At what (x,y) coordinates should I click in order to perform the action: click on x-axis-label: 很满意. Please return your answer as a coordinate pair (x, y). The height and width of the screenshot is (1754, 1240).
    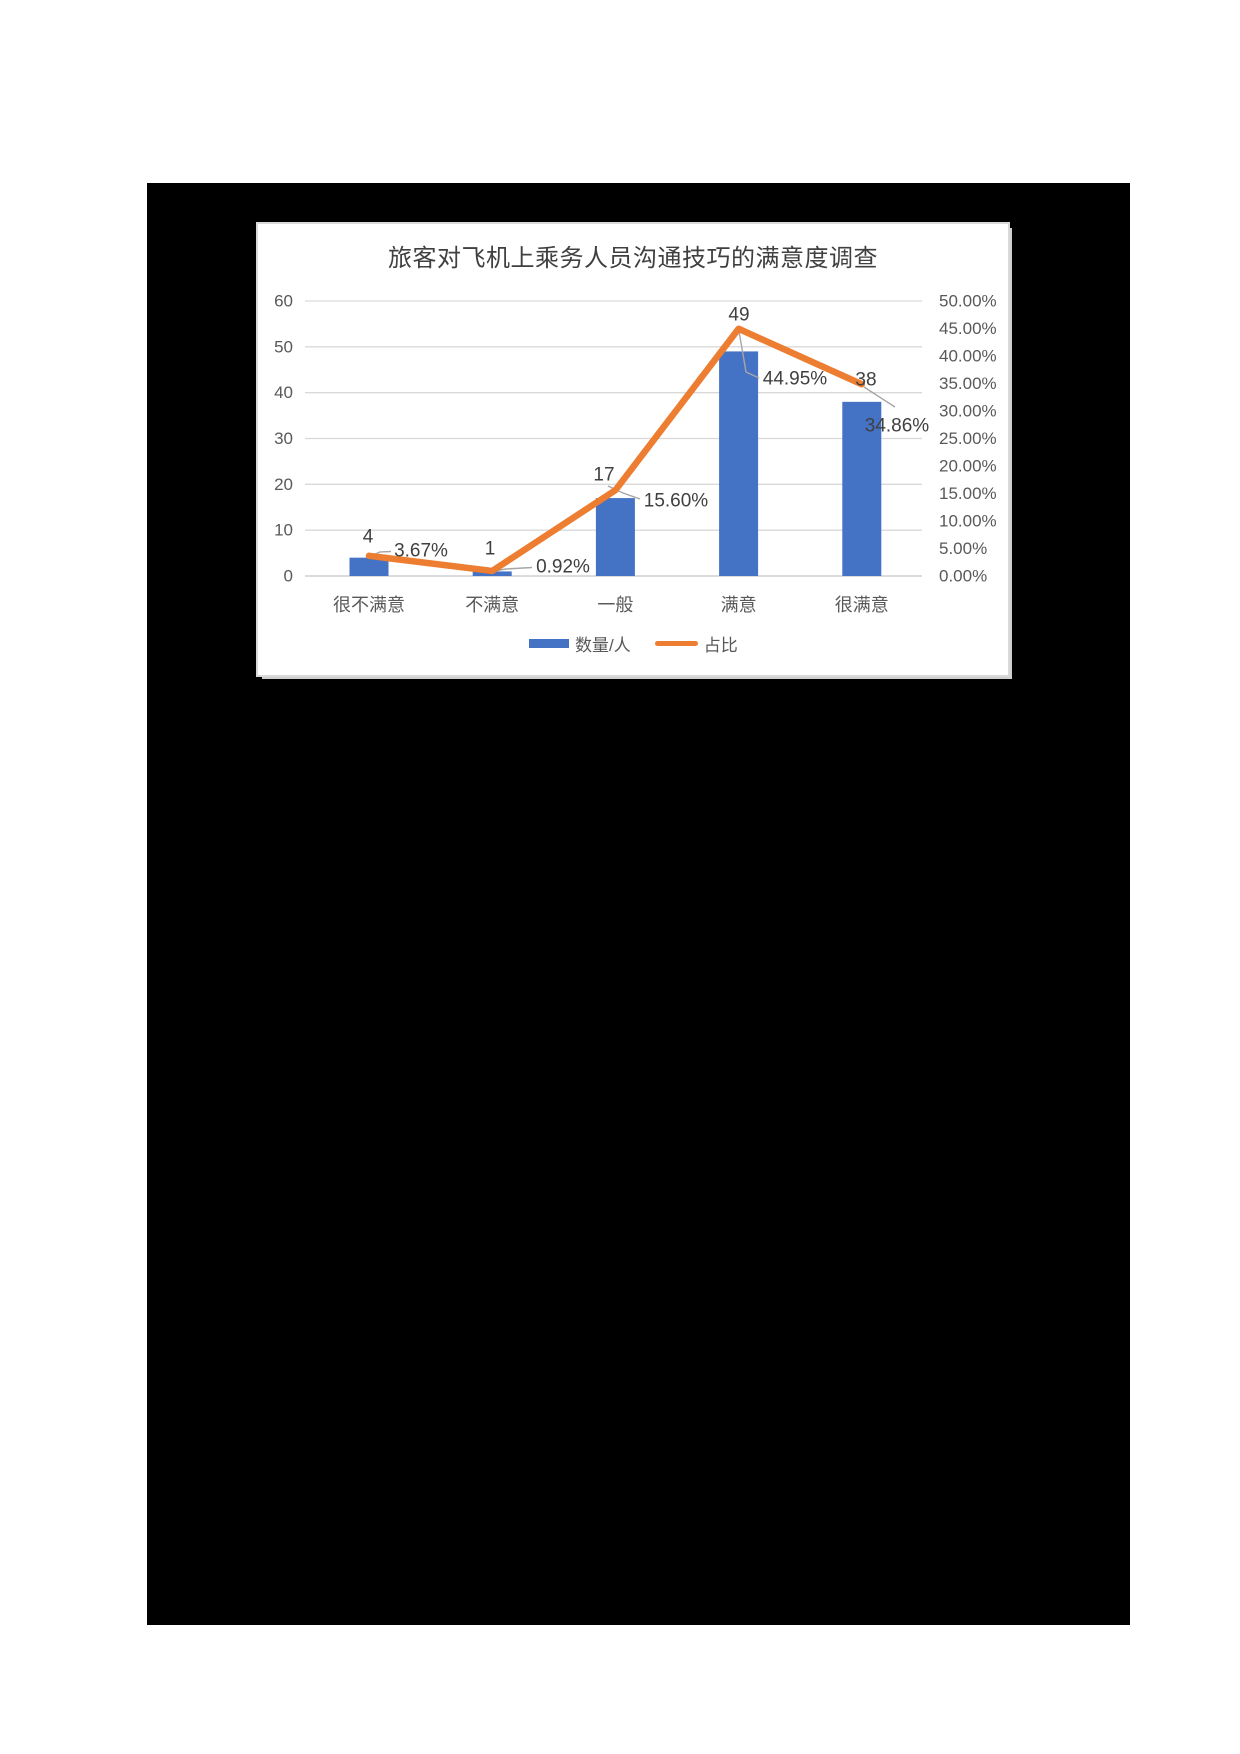
    Looking at the image, I should click on (862, 605).